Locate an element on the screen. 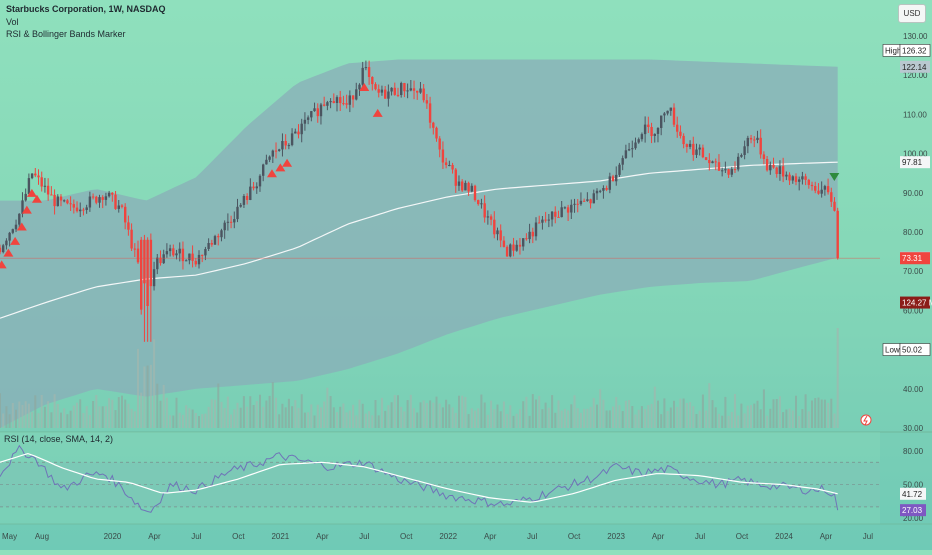 Image resolution: width=932 pixels, height=555 pixels. price-badge-label: Low is located at coordinates (892, 350).